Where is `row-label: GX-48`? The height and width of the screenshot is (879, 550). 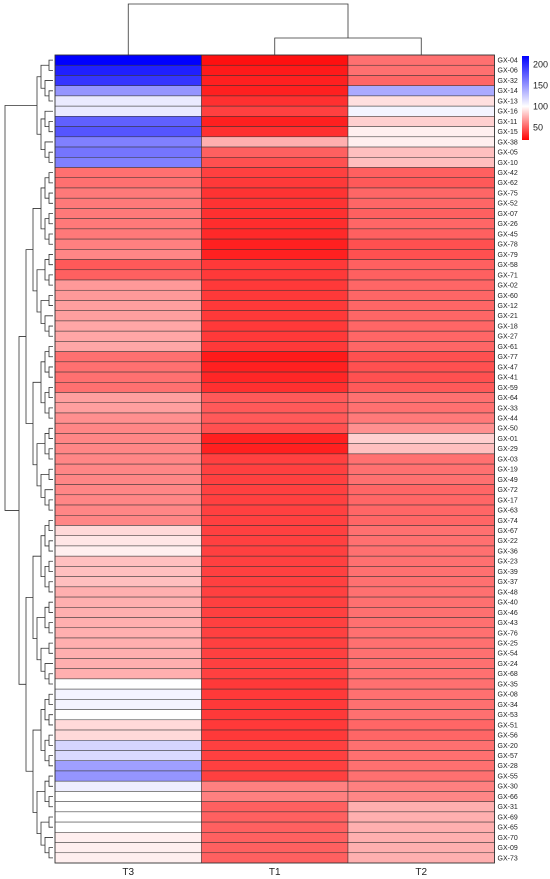 row-label: GX-48 is located at coordinates (508, 592).